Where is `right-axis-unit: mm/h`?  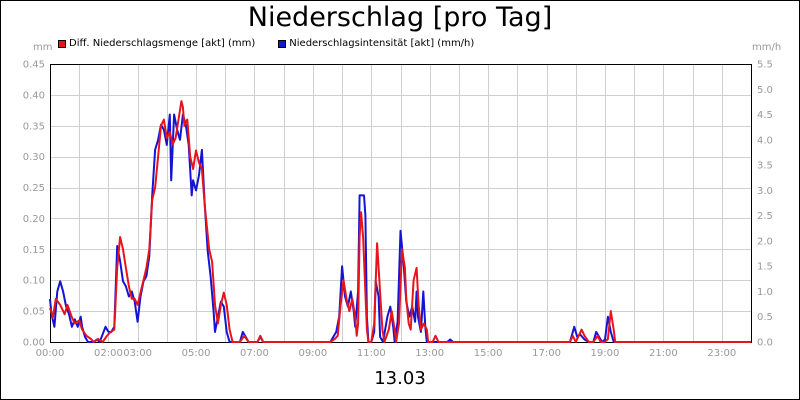 right-axis-unit: mm/h is located at coordinates (767, 47).